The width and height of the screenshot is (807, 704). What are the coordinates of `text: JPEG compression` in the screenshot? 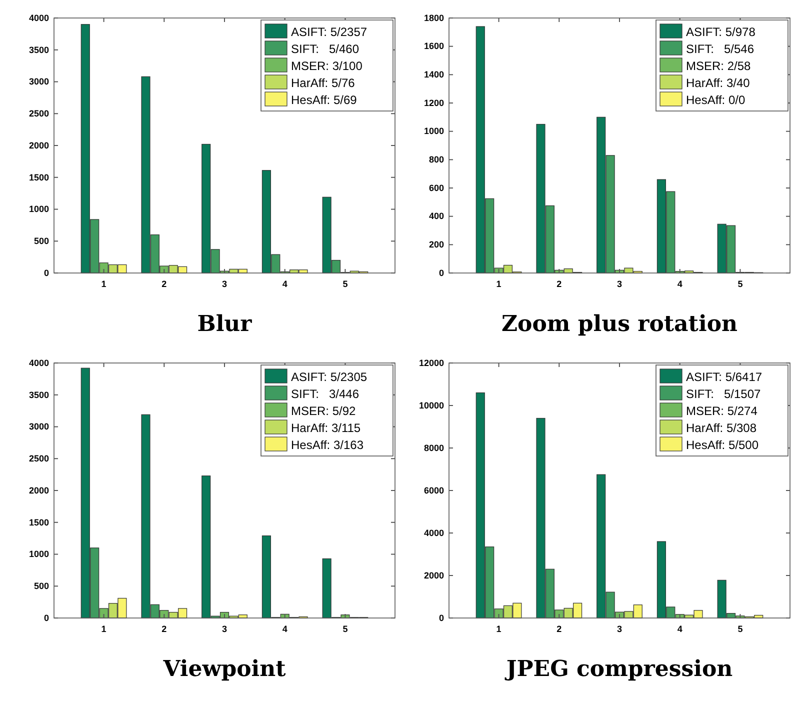 It's located at (618, 669).